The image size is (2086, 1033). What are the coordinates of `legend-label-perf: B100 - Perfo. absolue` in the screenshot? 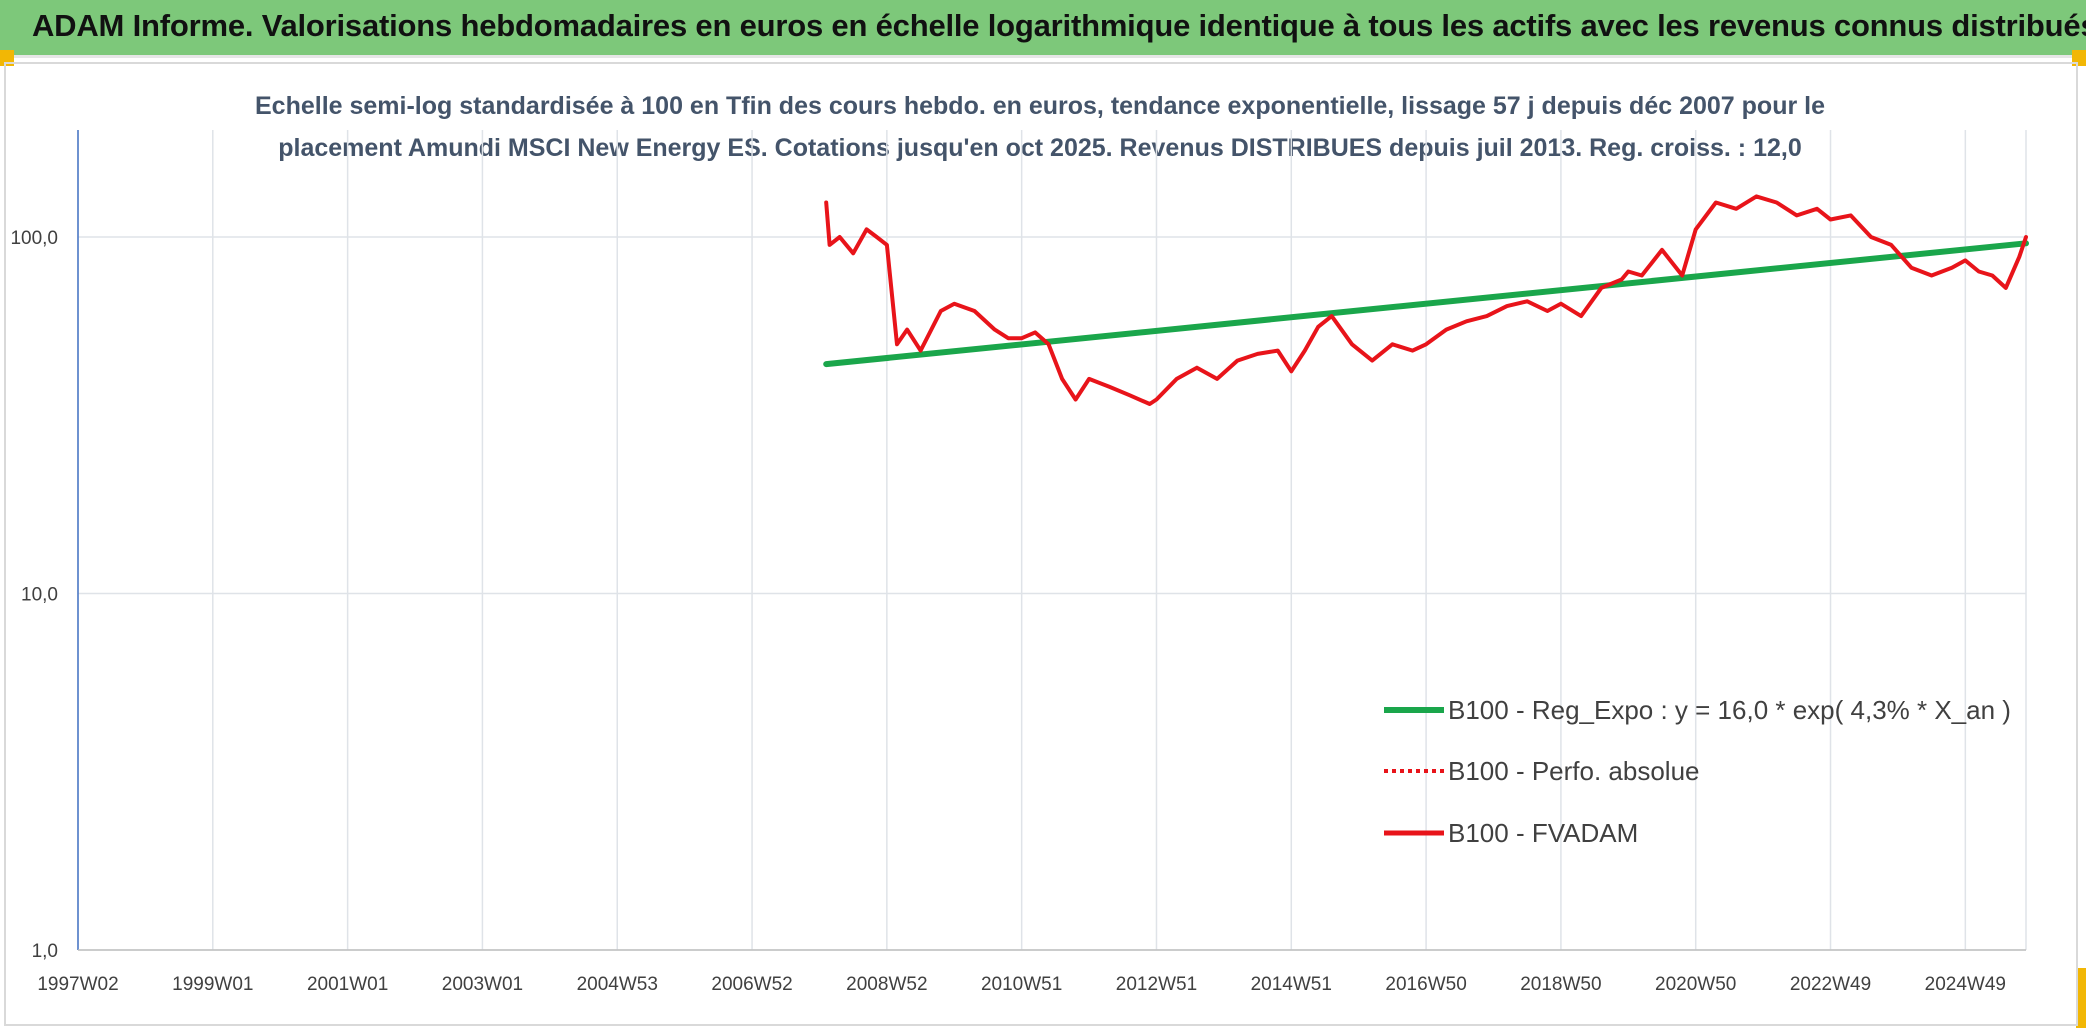 It's located at (1574, 771).